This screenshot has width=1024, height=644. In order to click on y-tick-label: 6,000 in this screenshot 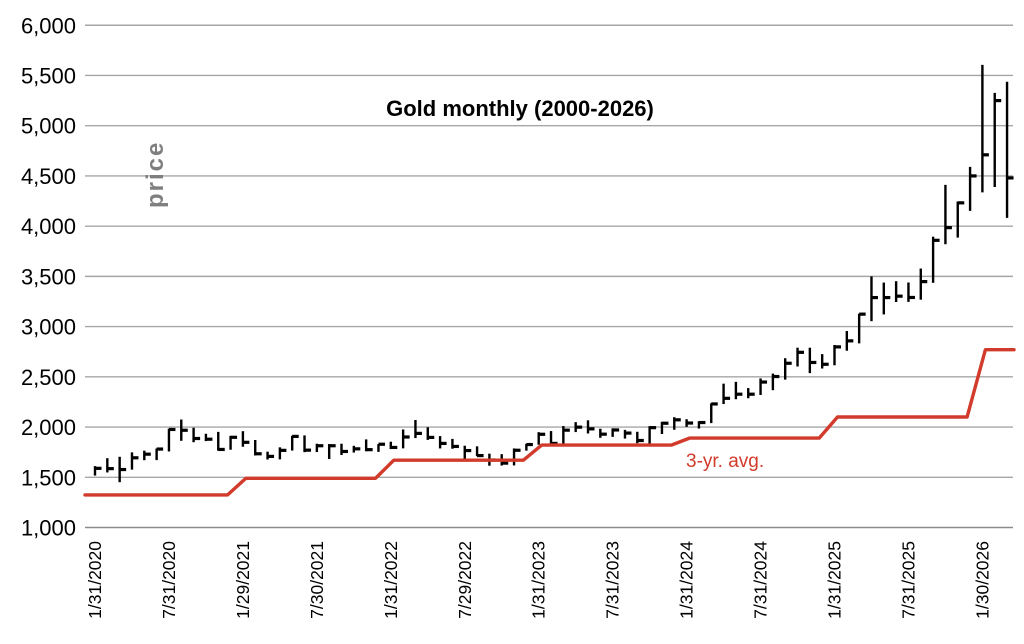, I will do `click(48, 25)`.